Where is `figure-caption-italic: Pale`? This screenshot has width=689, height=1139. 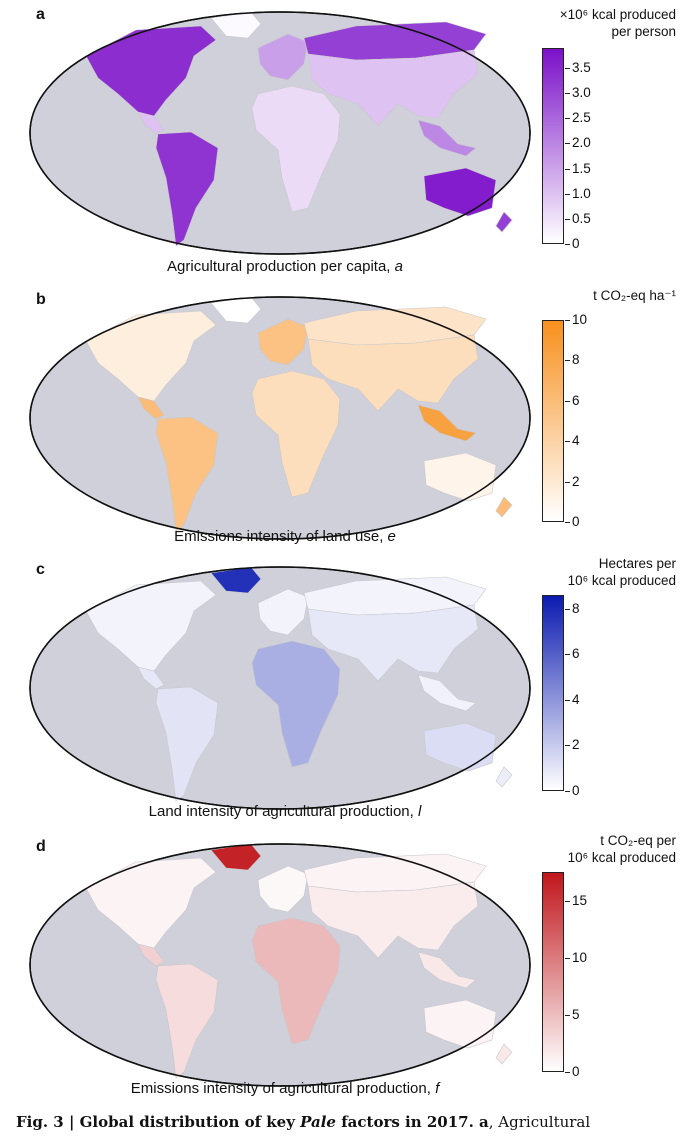
figure-caption-italic: Pale is located at coordinates (318, 1122).